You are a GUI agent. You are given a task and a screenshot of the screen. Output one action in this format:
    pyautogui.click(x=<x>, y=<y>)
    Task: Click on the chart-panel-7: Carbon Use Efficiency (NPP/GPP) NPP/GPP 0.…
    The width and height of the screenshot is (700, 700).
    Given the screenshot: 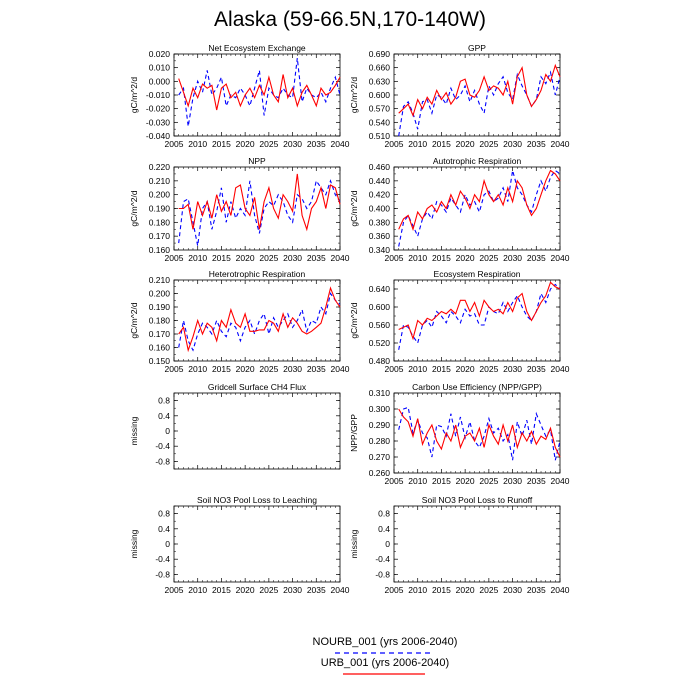 What is the action you would take?
    pyautogui.click(x=459, y=434)
    